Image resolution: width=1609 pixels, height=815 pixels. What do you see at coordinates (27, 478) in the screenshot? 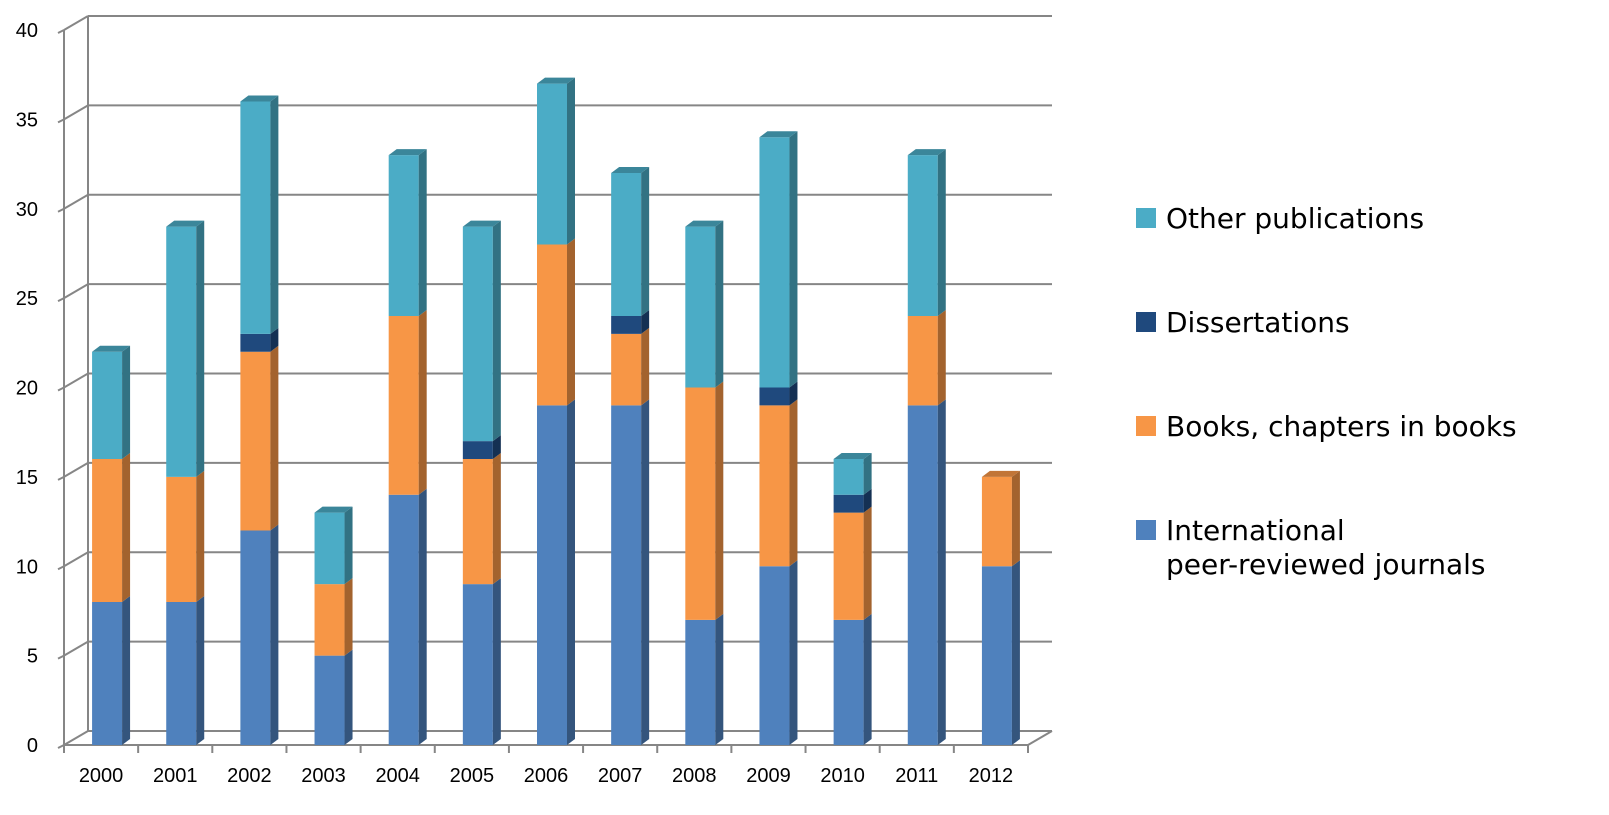
I see `y-tick-label: 15` at bounding box center [27, 478].